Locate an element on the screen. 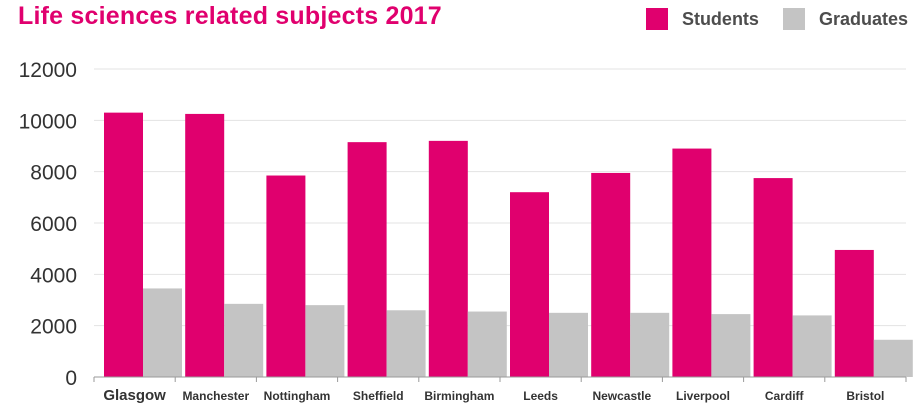 This screenshot has width=920, height=403. y-tick-label-6000: 6000 is located at coordinates (53, 224).